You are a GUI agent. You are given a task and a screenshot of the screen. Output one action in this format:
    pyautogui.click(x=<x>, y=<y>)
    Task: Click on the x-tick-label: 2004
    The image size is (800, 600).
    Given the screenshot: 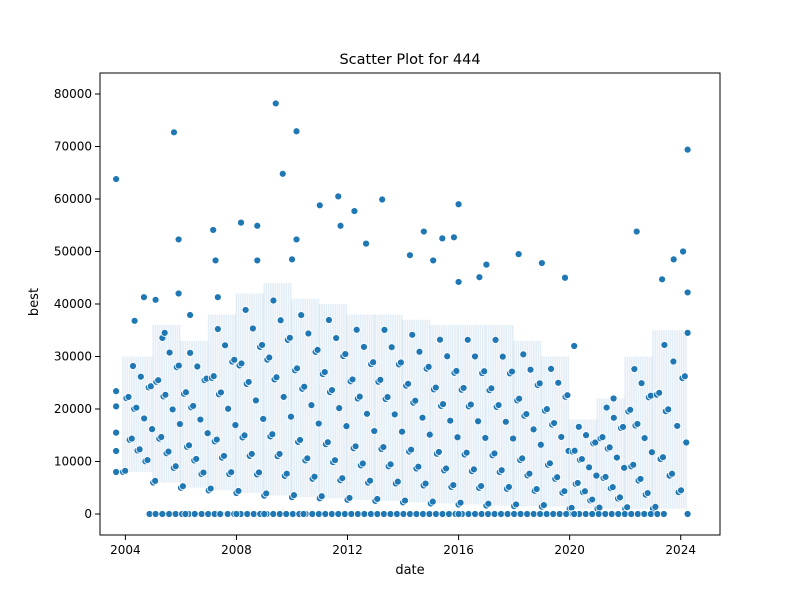 What is the action you would take?
    pyautogui.click(x=125, y=550)
    